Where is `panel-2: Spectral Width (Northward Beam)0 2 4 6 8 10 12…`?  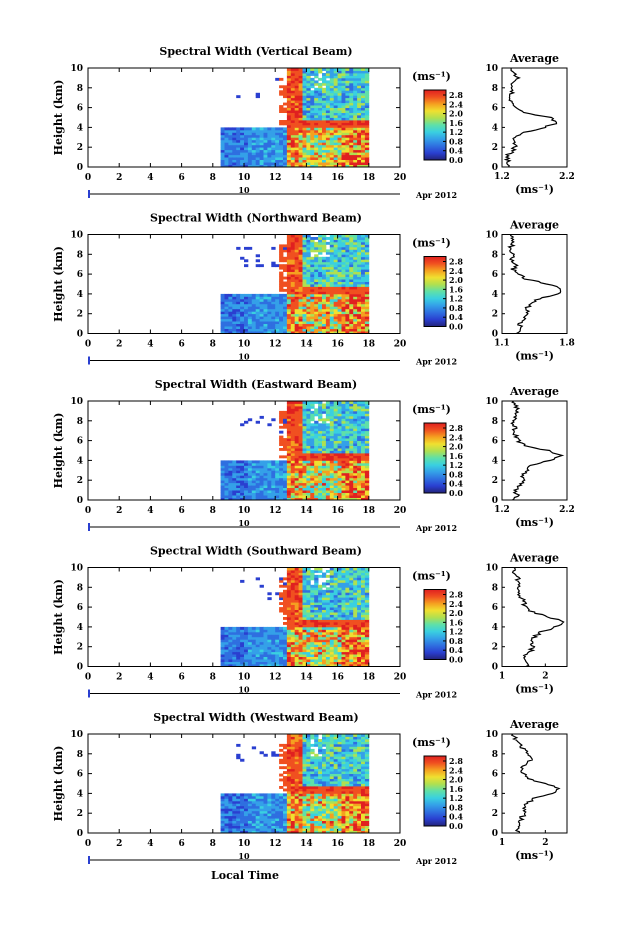 panel-2: Spectral Width (Northward Beam)0 2 4 6 8 10 12… is located at coordinates (313, 289).